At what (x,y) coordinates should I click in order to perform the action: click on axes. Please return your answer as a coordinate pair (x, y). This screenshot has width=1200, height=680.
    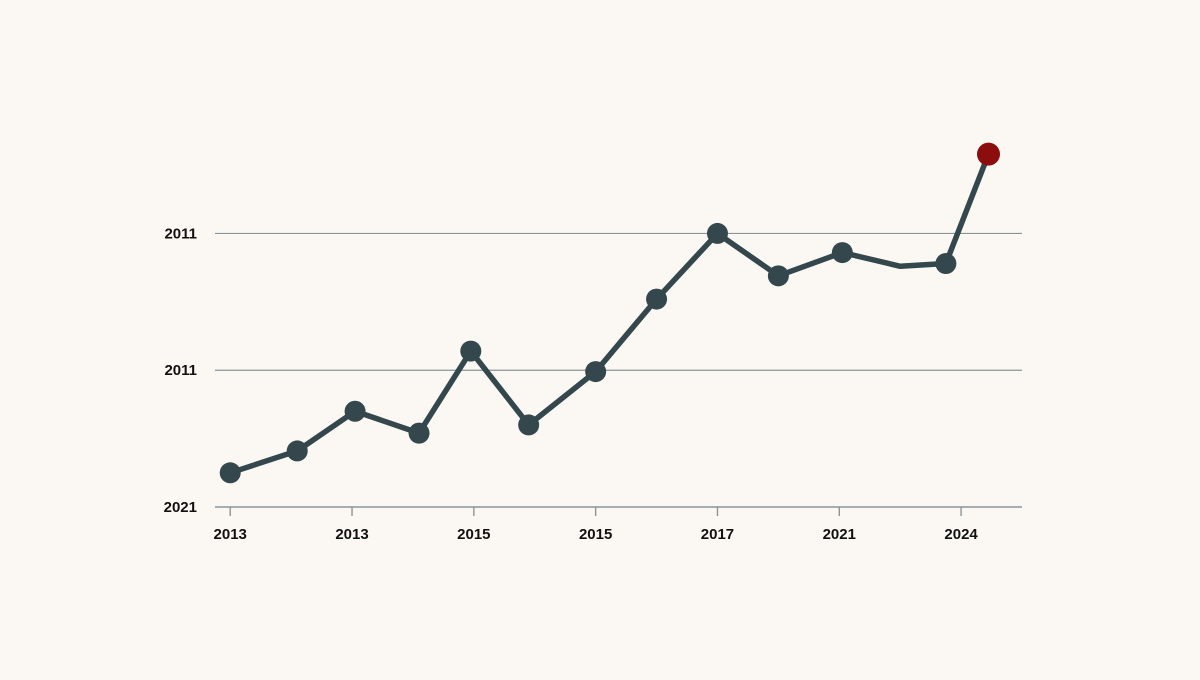
    Looking at the image, I should click on (618, 511).